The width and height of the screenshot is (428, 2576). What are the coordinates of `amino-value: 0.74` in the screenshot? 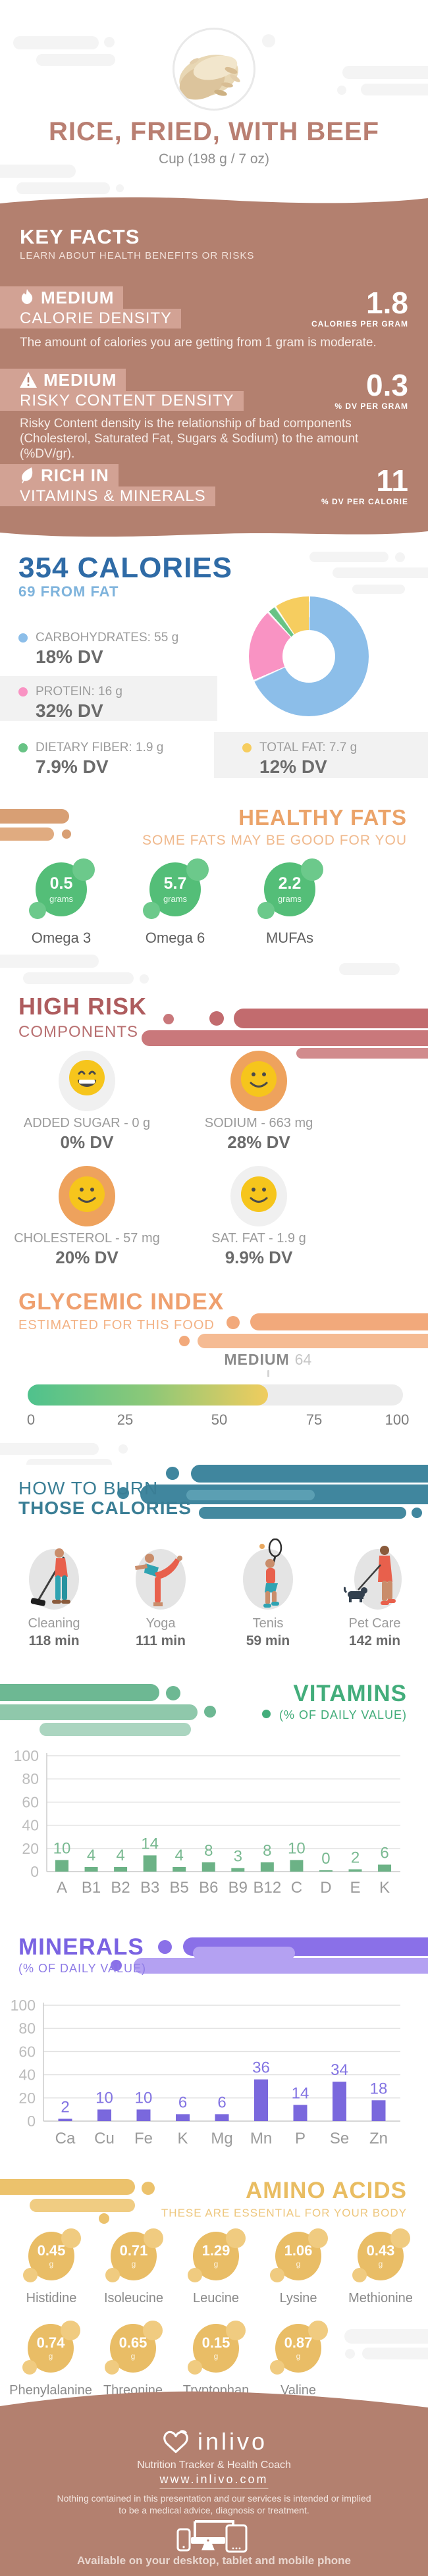 It's located at (50, 2342).